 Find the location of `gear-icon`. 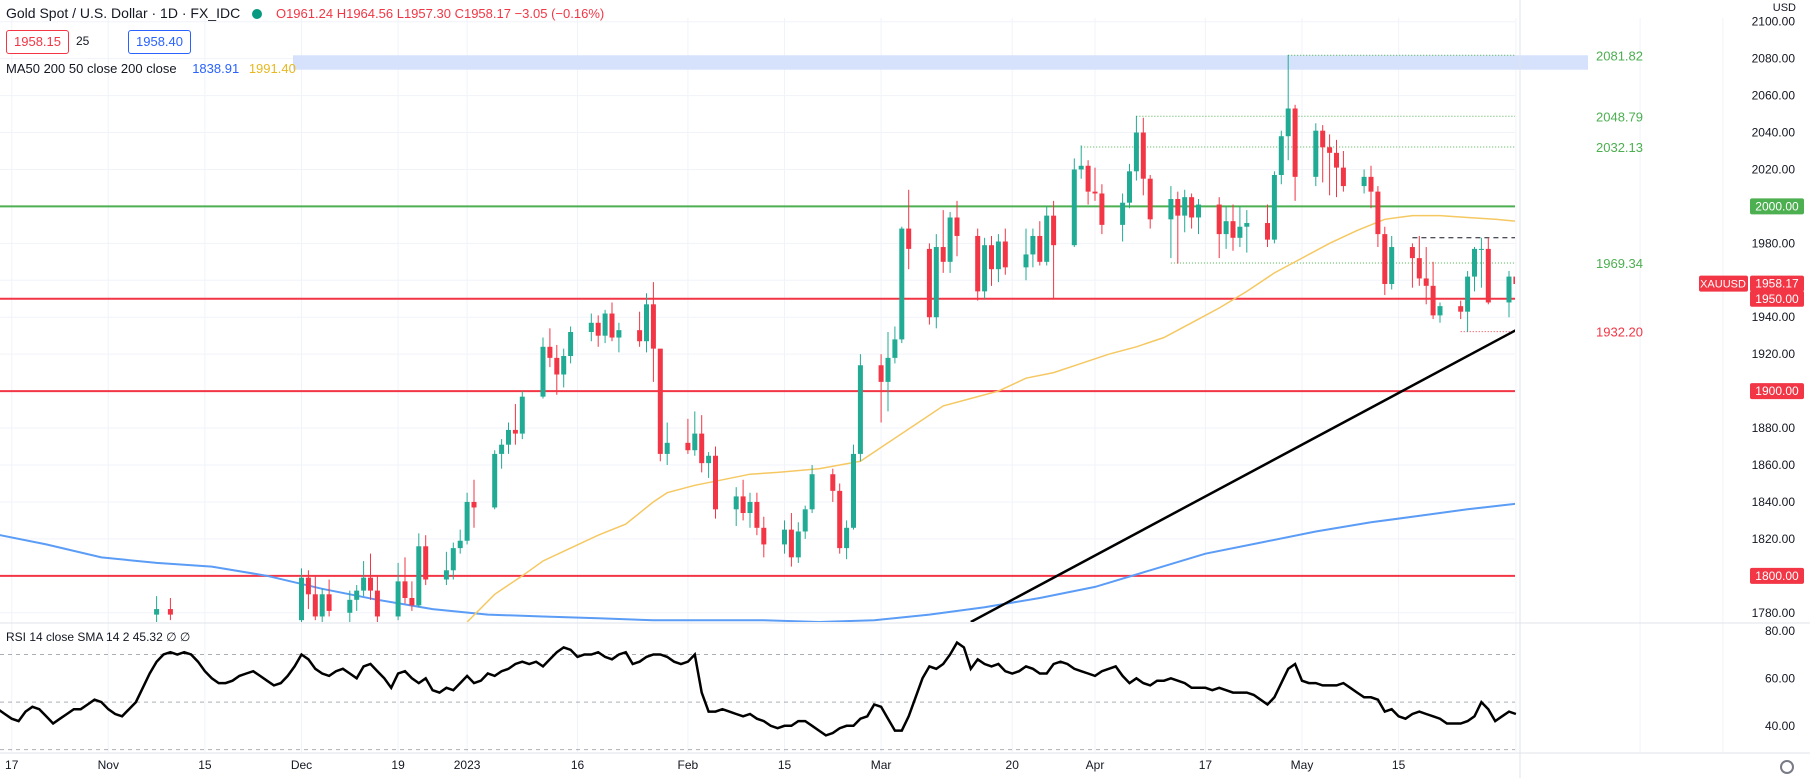

gear-icon is located at coordinates (1787, 767).